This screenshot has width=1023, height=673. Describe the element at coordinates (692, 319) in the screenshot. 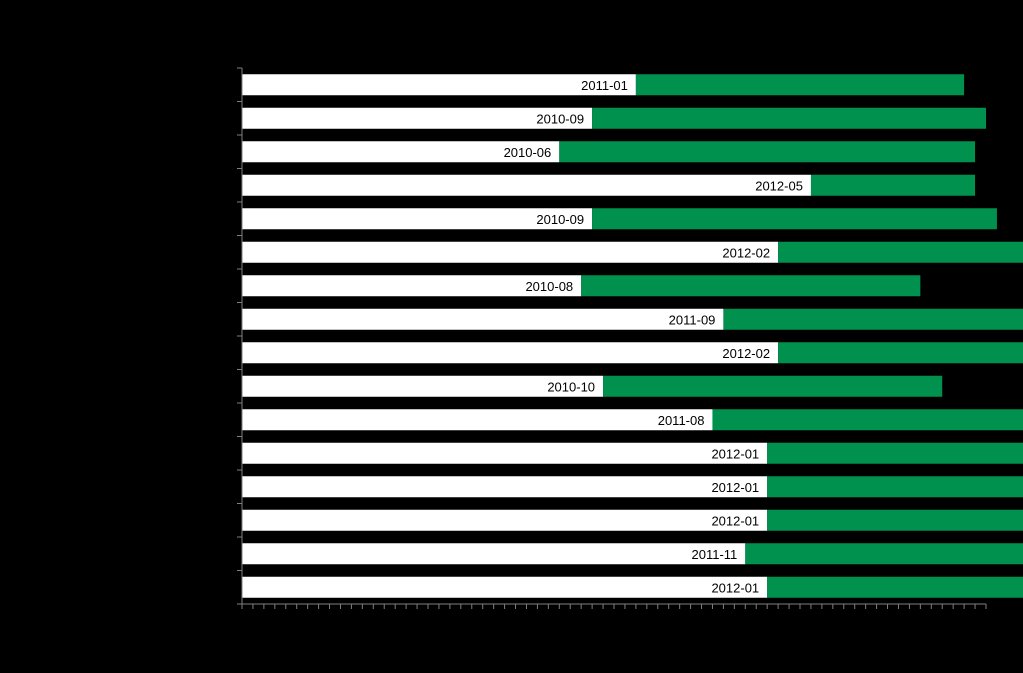

I see `bar-label: 2011-09` at that location.